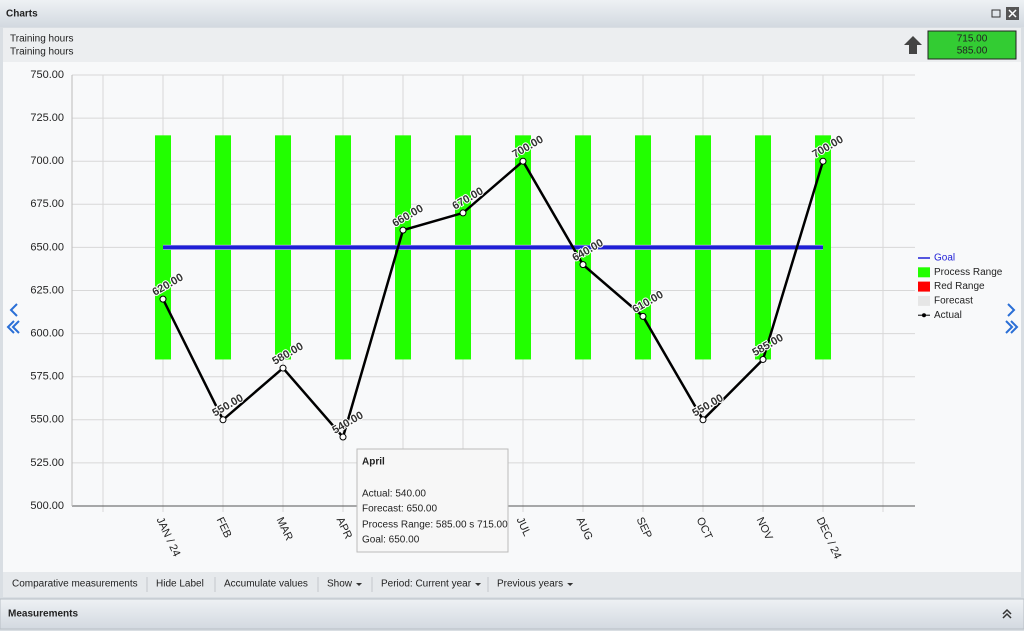 Image resolution: width=1024 pixels, height=631 pixels. What do you see at coordinates (340, 584) in the screenshot?
I see `toolbar-button: Show` at bounding box center [340, 584].